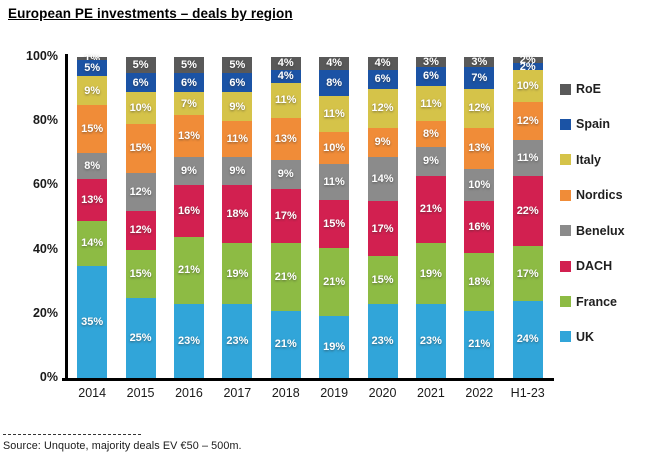 The height and width of the screenshot is (457, 648). Describe the element at coordinates (592, 266) in the screenshot. I see `legend-item-DACH: DACH` at that location.